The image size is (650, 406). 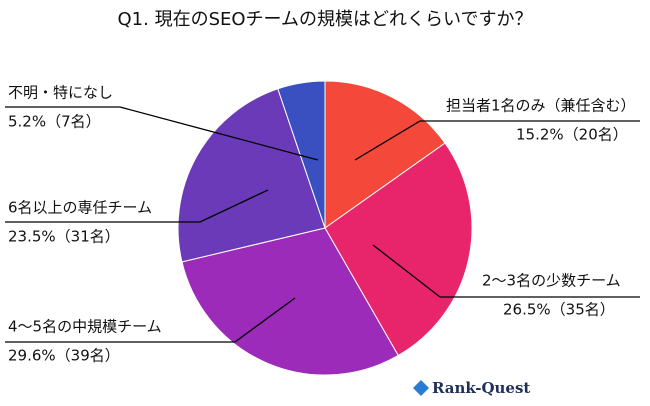 I want to click on value-label: 5.2%（7名）, so click(x=54, y=122).